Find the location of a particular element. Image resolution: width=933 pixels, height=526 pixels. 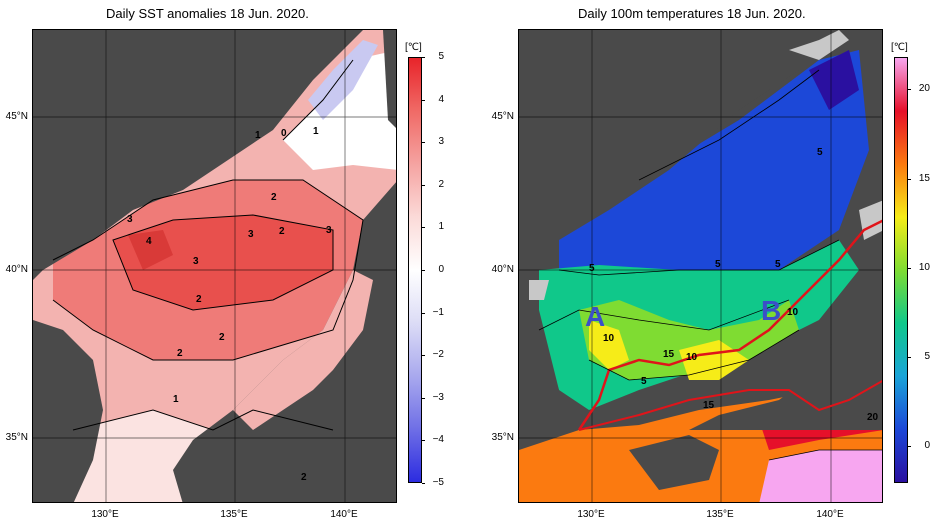

contour-label: 4 is located at coordinates (149, 241).